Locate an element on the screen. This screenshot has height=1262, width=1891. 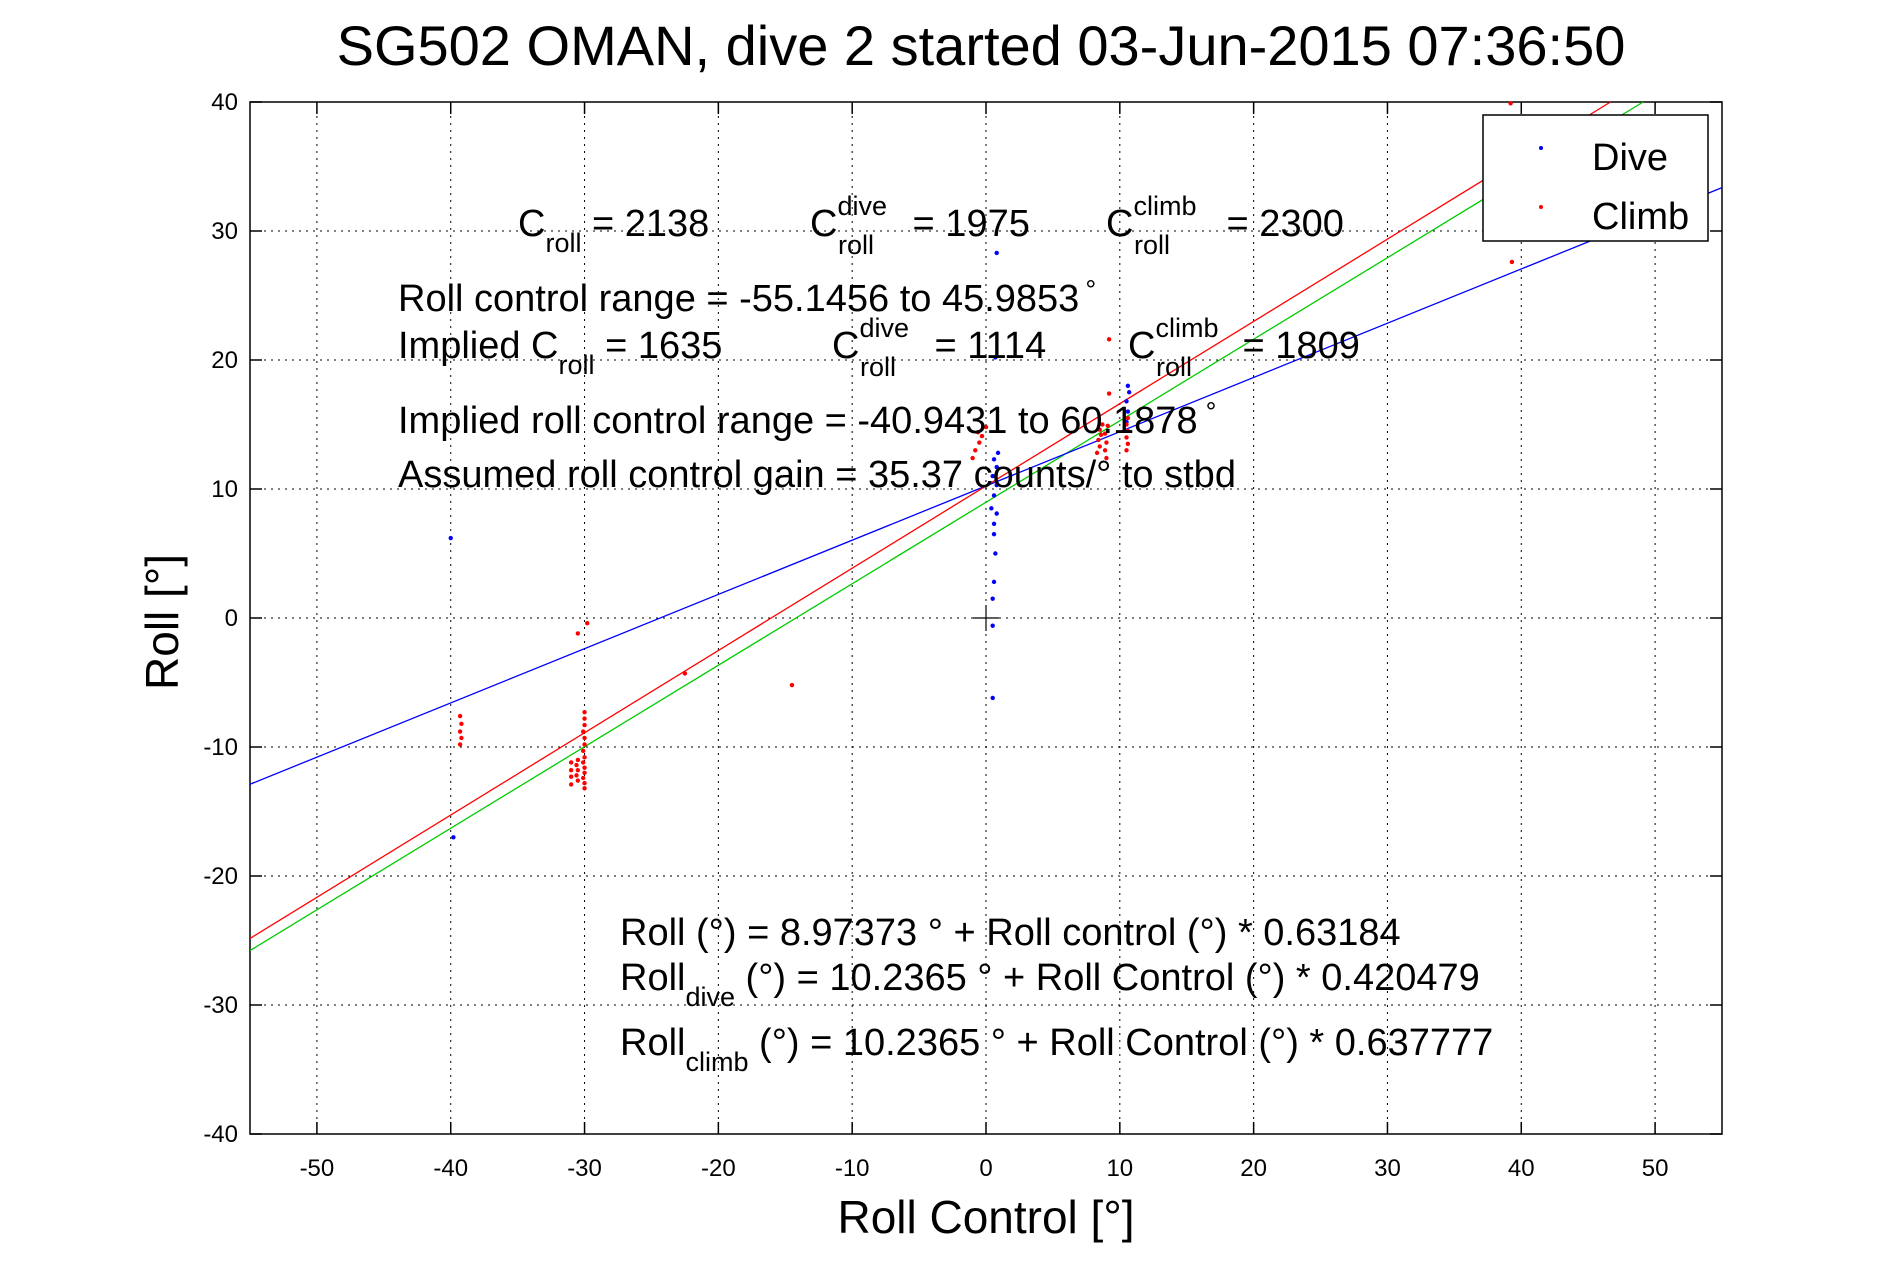
annotation-c-climb: Cclimb roll = 2300 is located at coordinates (1225, 225).